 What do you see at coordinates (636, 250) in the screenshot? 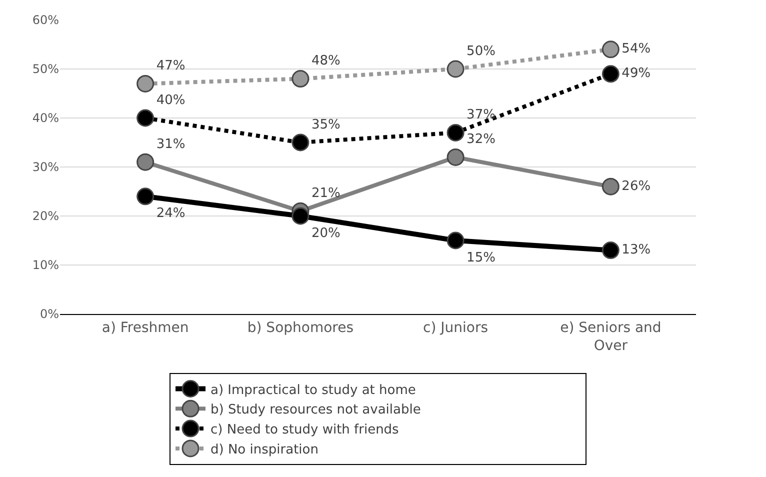
I see `text: 13%` at bounding box center [636, 250].